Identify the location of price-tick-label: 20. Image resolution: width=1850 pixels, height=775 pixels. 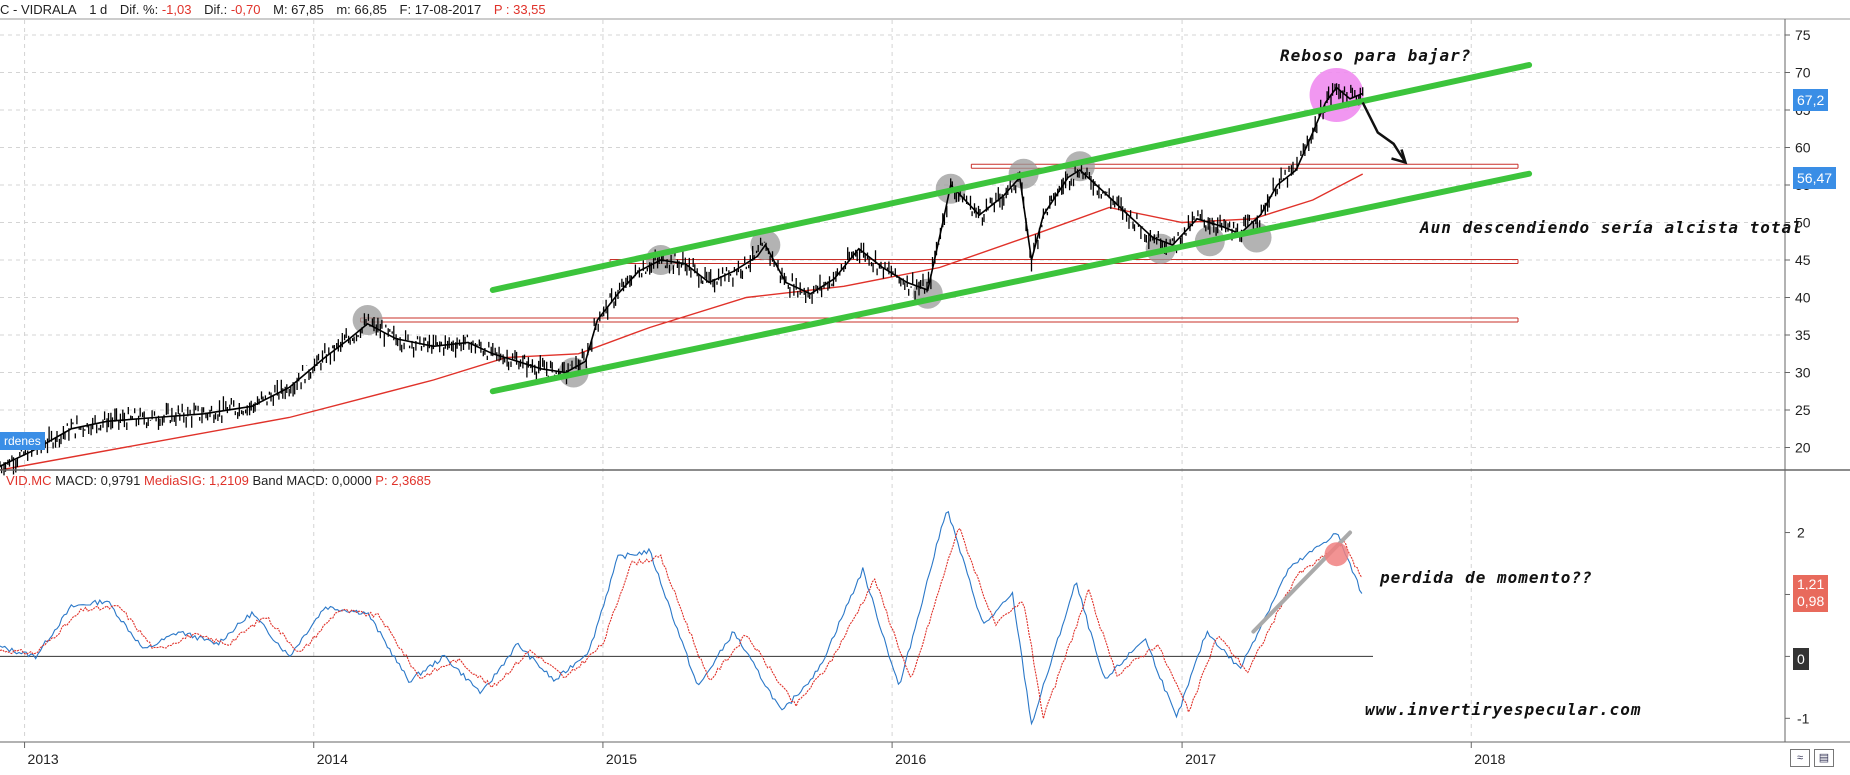
(1803, 448).